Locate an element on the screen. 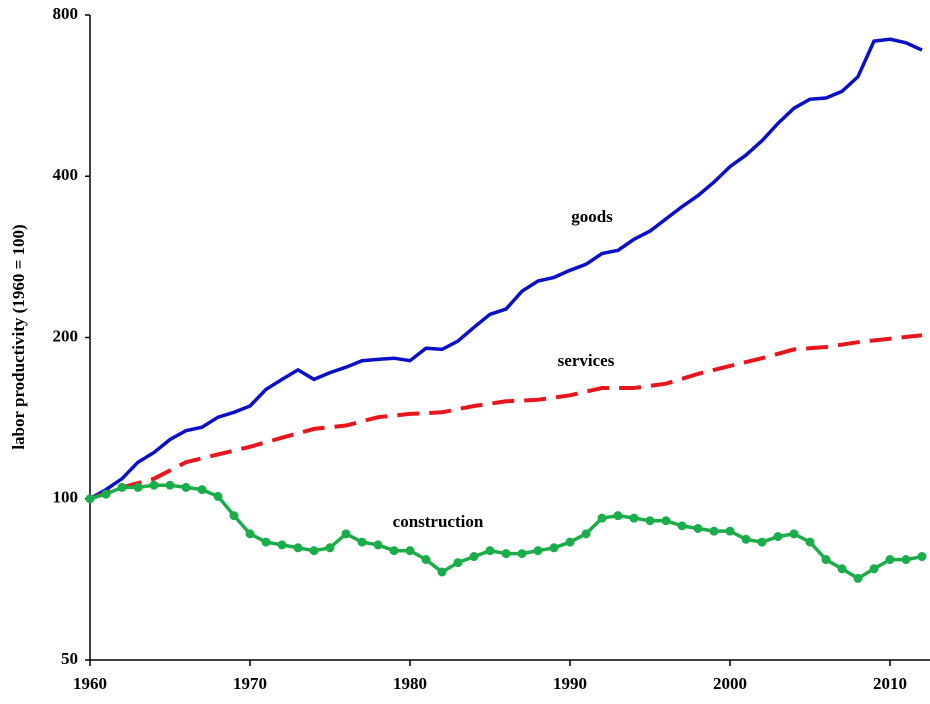  x-tick-label: 1970 is located at coordinates (250, 683).